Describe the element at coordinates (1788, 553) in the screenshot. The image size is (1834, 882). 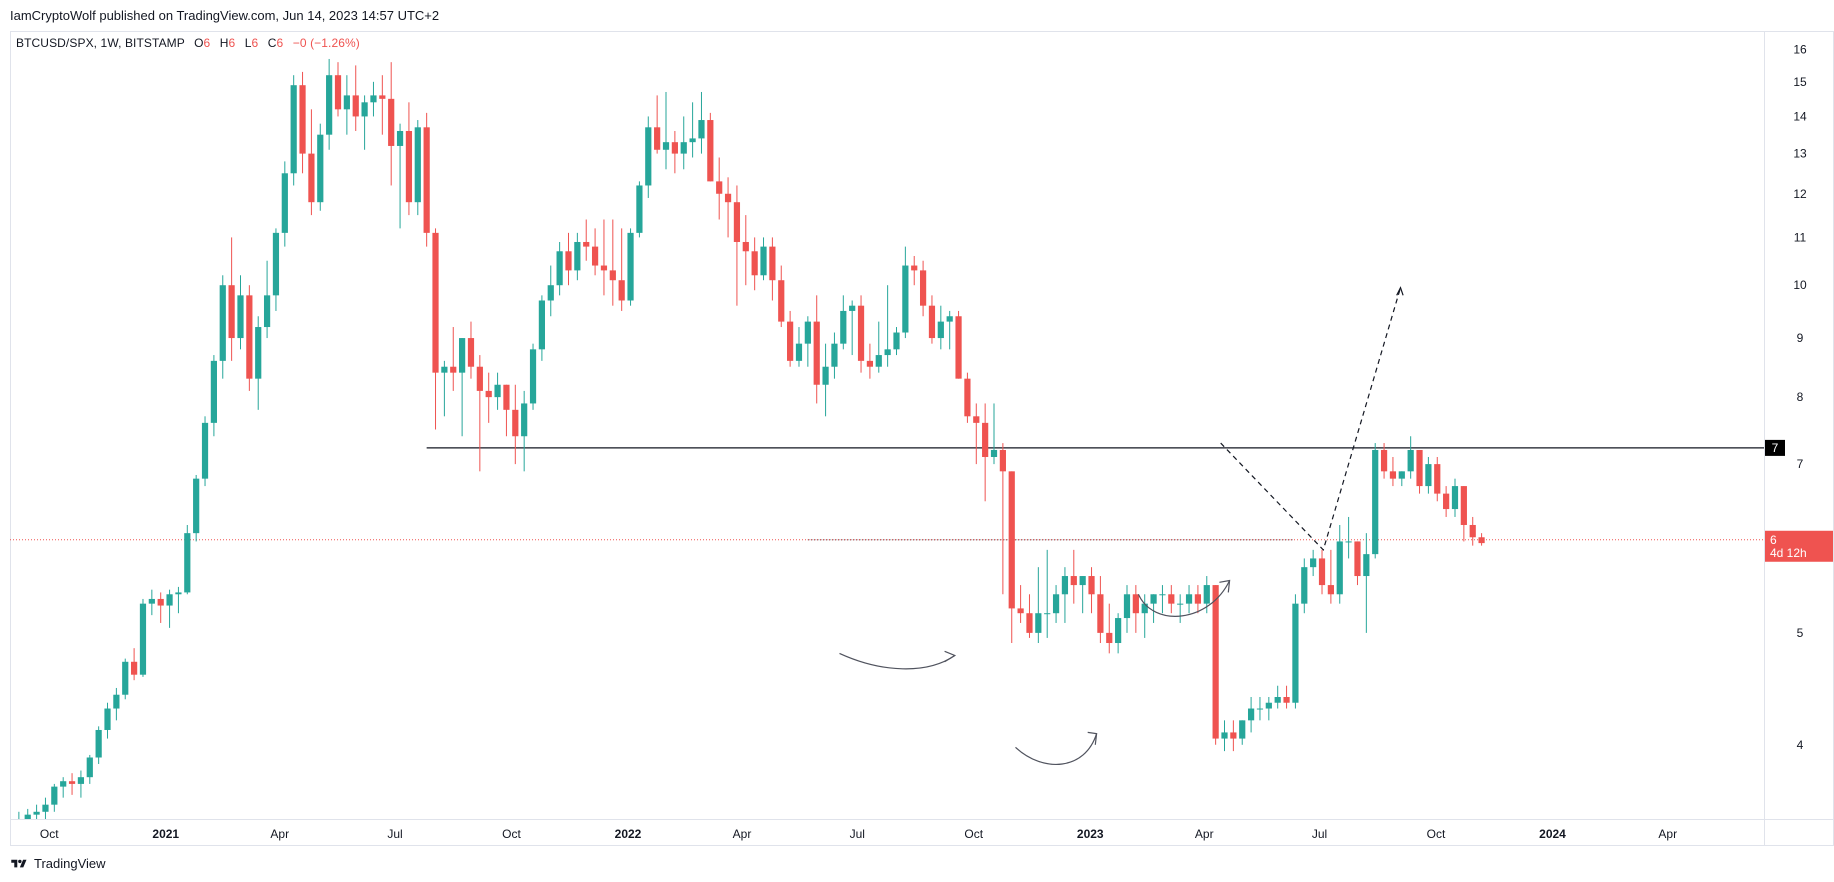
I see `price-badge-countdown: 4d 12h` at that location.